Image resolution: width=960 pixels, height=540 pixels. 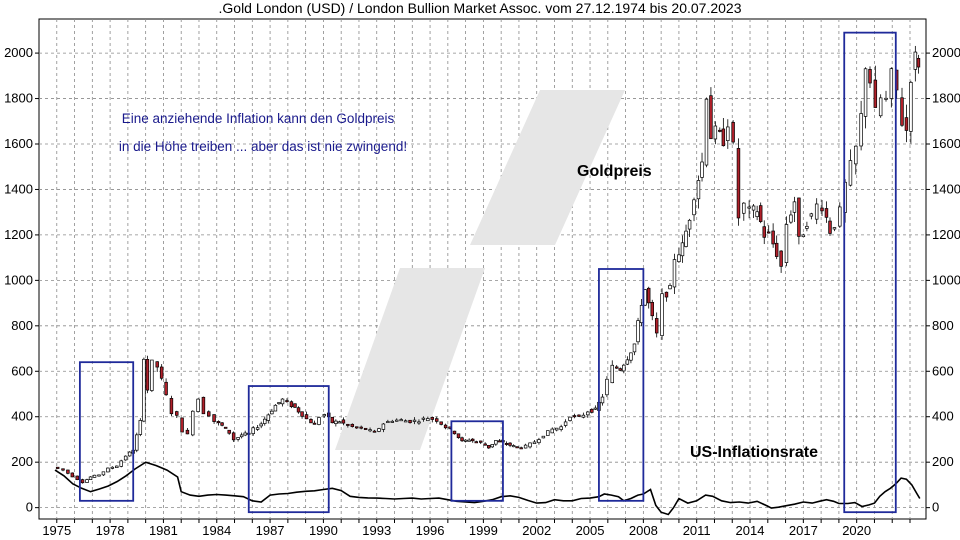 What do you see at coordinates (22, 416) in the screenshot?
I see `y-tick-label-left: 400` at bounding box center [22, 416].